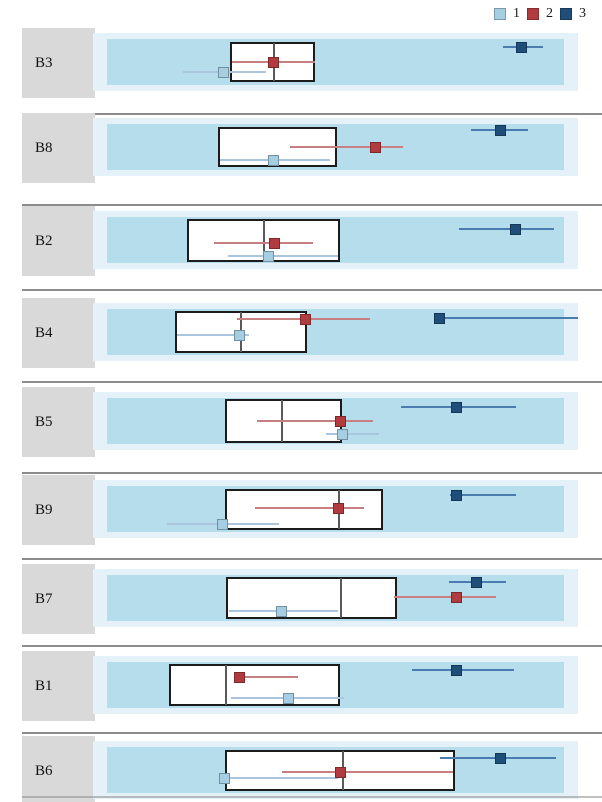  Describe the element at coordinates (516, 13) in the screenshot. I see `legend-label-series-1: 1` at that location.